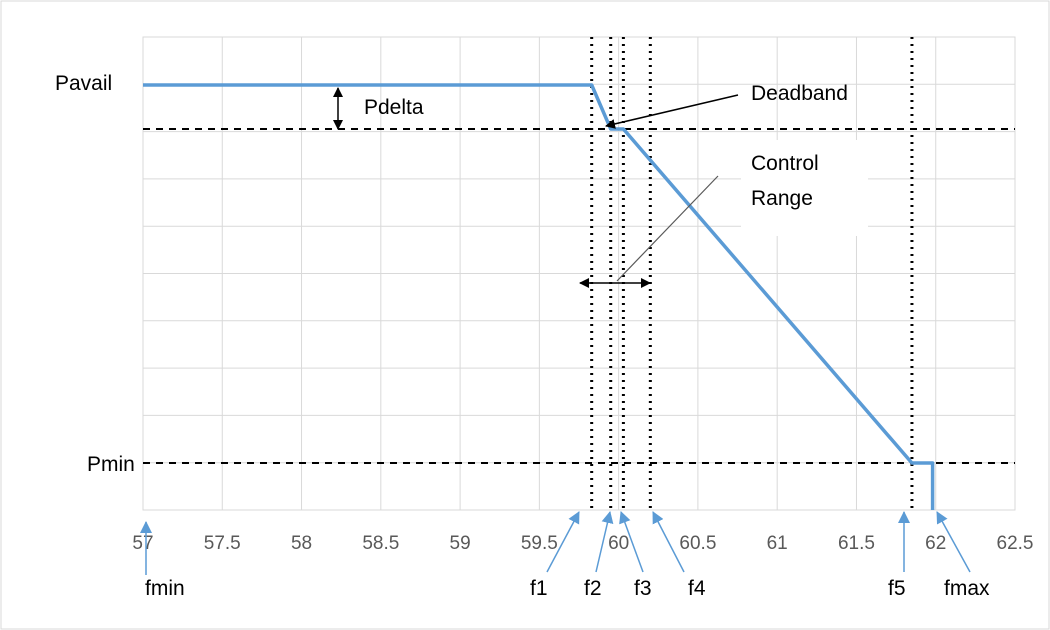 This screenshot has width=1050, height=630. What do you see at coordinates (799, 93) in the screenshot?
I see `deadband-label: Deadband` at bounding box center [799, 93].